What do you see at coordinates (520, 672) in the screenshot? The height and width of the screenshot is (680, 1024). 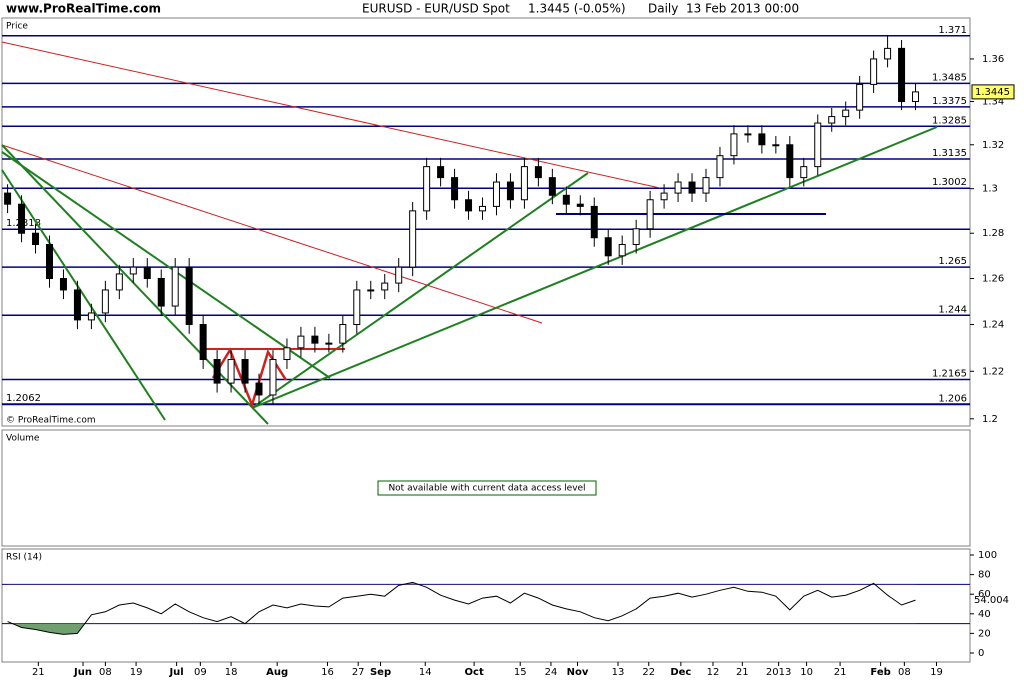 I see `x-tick-label: 15` at bounding box center [520, 672].